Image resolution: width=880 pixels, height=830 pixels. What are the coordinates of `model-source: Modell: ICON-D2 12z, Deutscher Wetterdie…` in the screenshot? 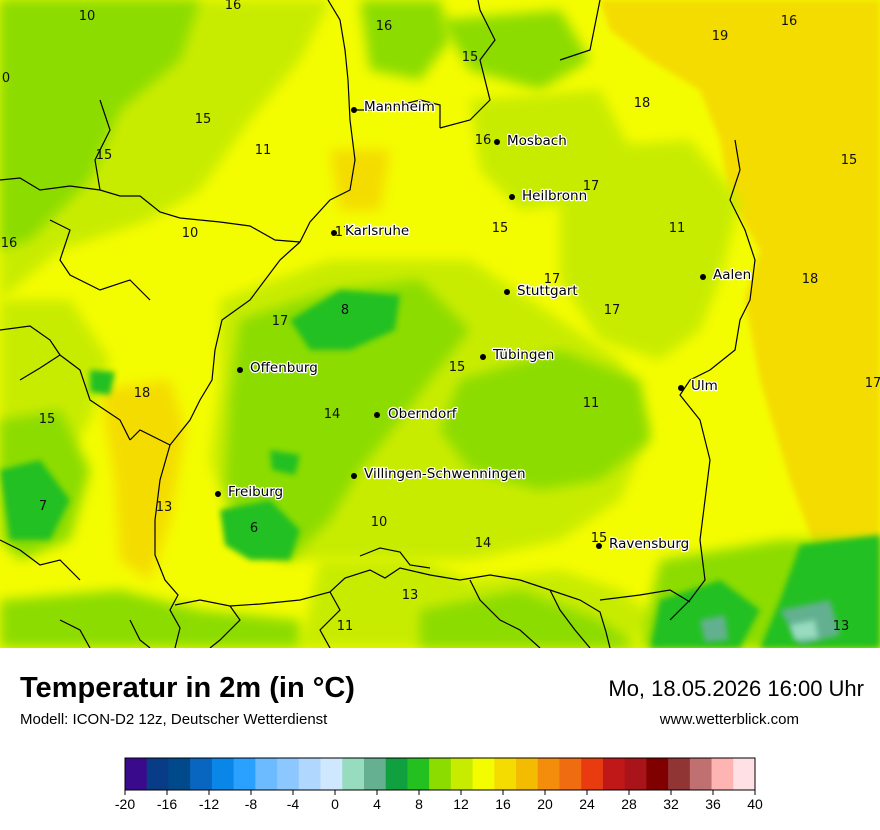 It's located at (174, 719).